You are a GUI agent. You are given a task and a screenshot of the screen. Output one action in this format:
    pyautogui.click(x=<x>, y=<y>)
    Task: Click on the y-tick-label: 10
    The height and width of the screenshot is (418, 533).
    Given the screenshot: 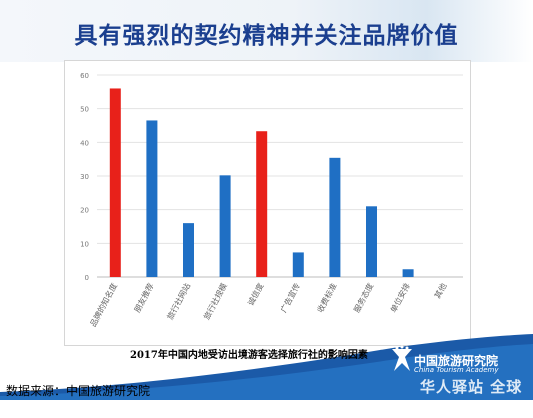 What is the action you would take?
    pyautogui.click(x=84, y=244)
    